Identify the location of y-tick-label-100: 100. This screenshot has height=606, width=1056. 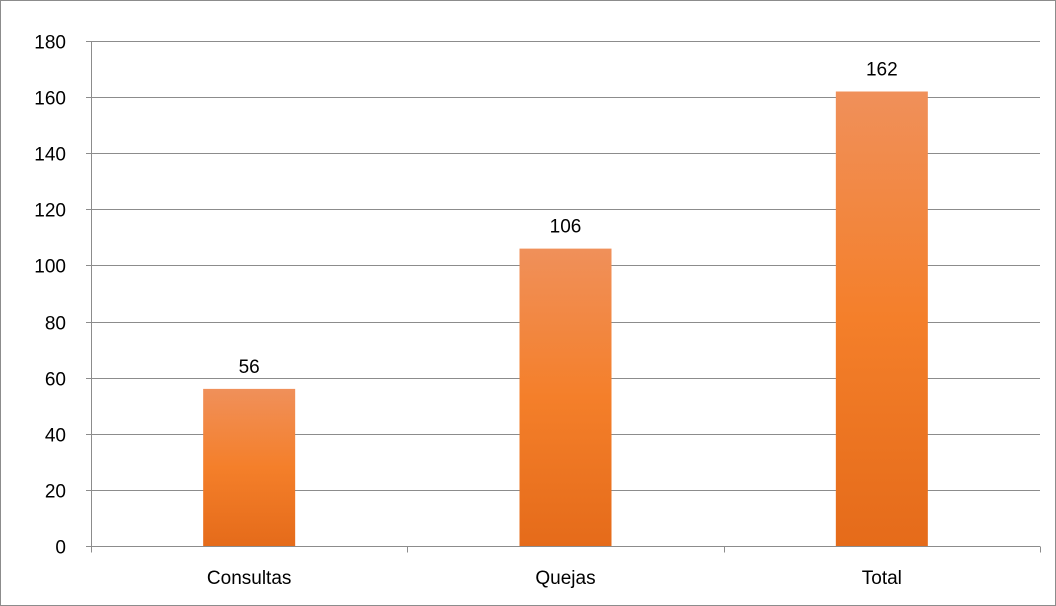
(50, 267).